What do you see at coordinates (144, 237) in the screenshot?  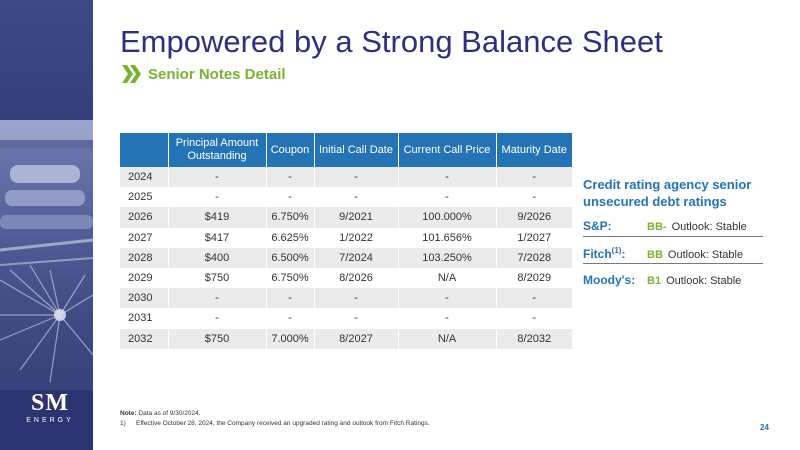 I see `cell-year: 2027` at bounding box center [144, 237].